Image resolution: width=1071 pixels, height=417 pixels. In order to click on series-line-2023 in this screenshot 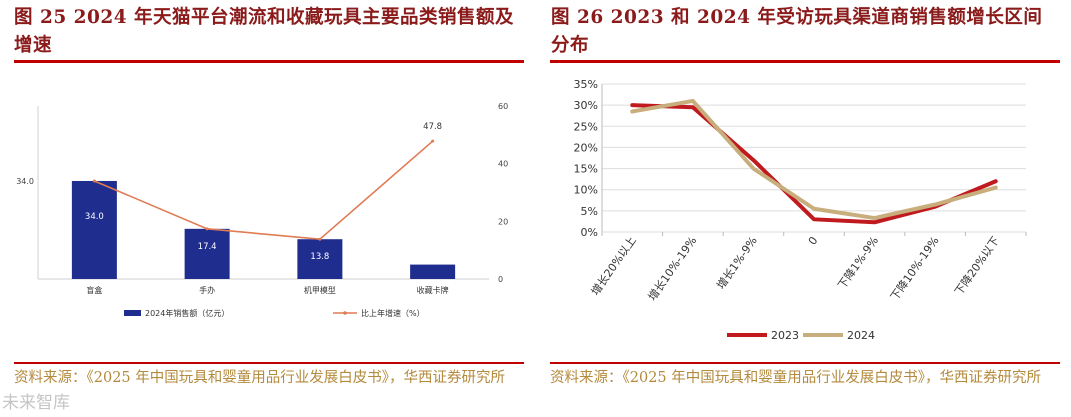, I will do `click(814, 164)`.